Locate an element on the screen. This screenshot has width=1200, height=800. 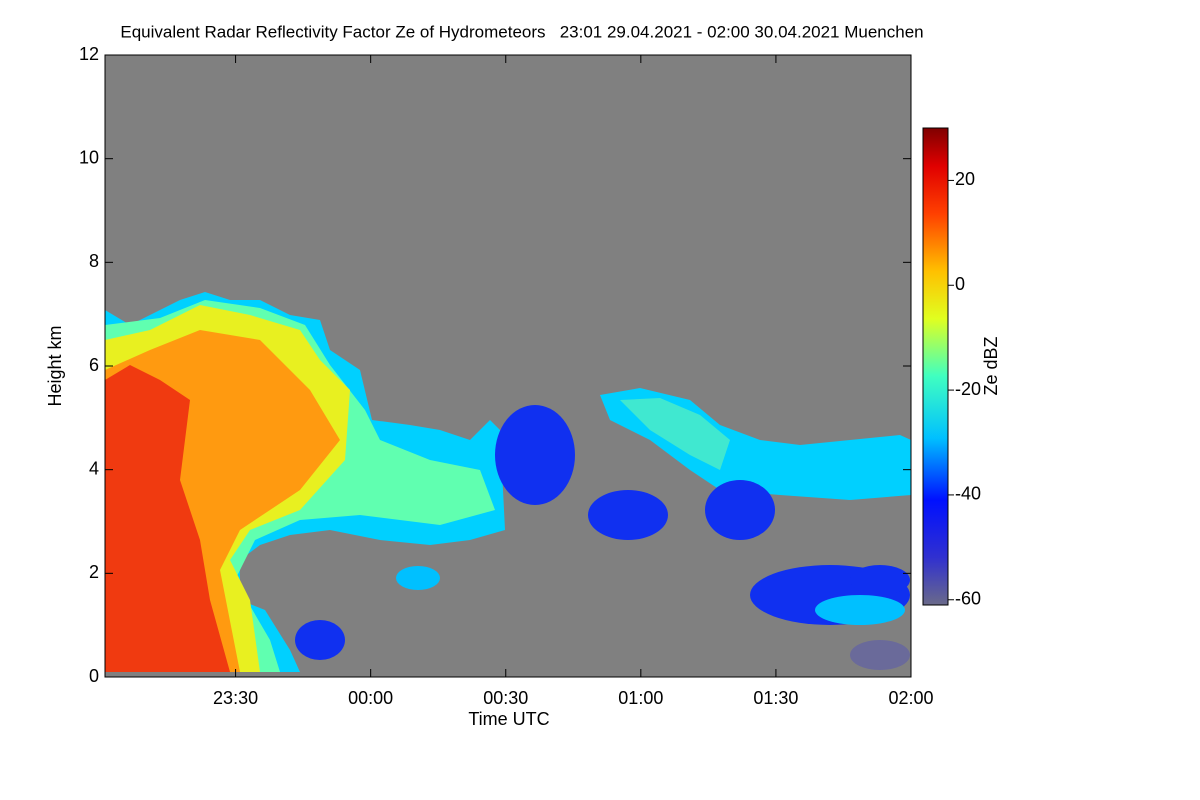
y-tick-label: 8 is located at coordinates (94, 261).